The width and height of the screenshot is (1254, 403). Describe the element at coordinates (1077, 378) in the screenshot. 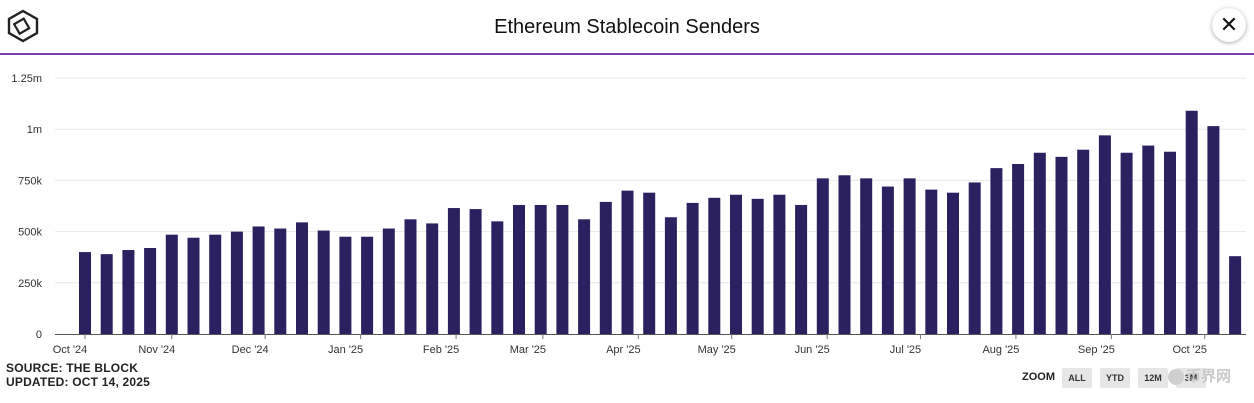

I see `zoom-all-button: ALL` at that location.